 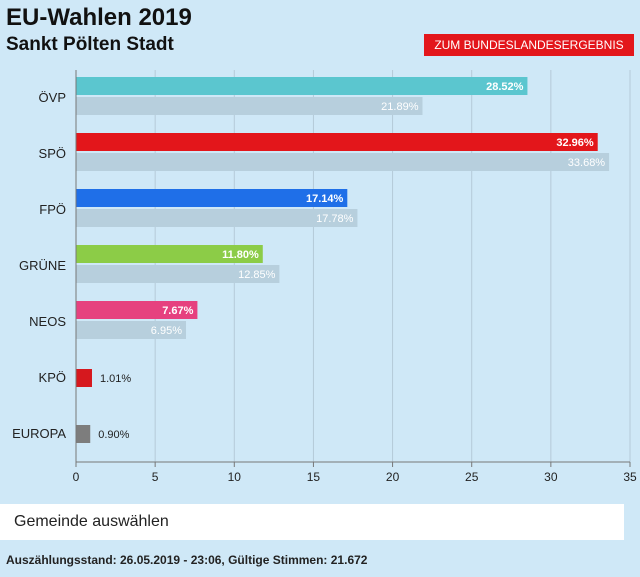 I want to click on x-tick-label: 25, so click(x=472, y=477).